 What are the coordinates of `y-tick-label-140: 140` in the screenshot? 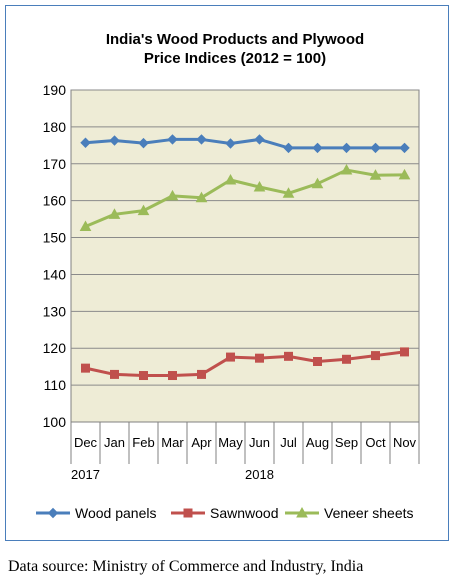 It's located at (55, 274).